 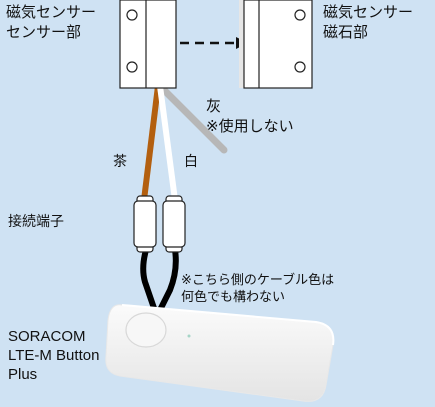 What do you see at coordinates (368, 22) in the screenshot?
I see `magnet-unit-label: 磁気センサー 磁石部` at bounding box center [368, 22].